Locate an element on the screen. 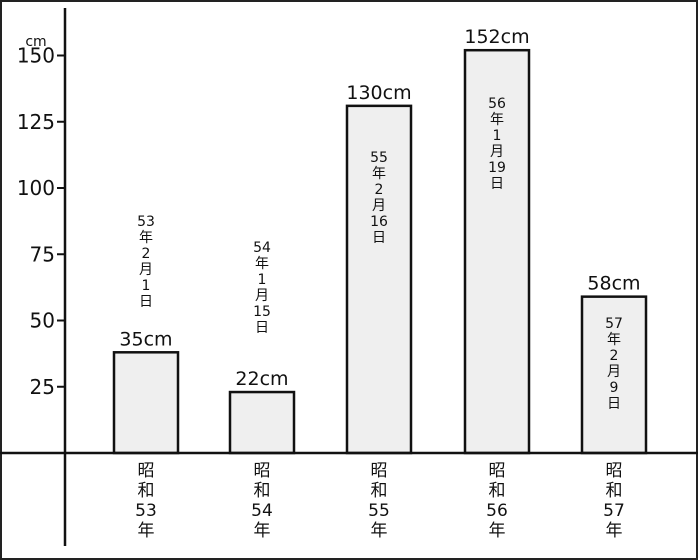  category-label-2: 昭和 54 年 is located at coordinates (262, 501).